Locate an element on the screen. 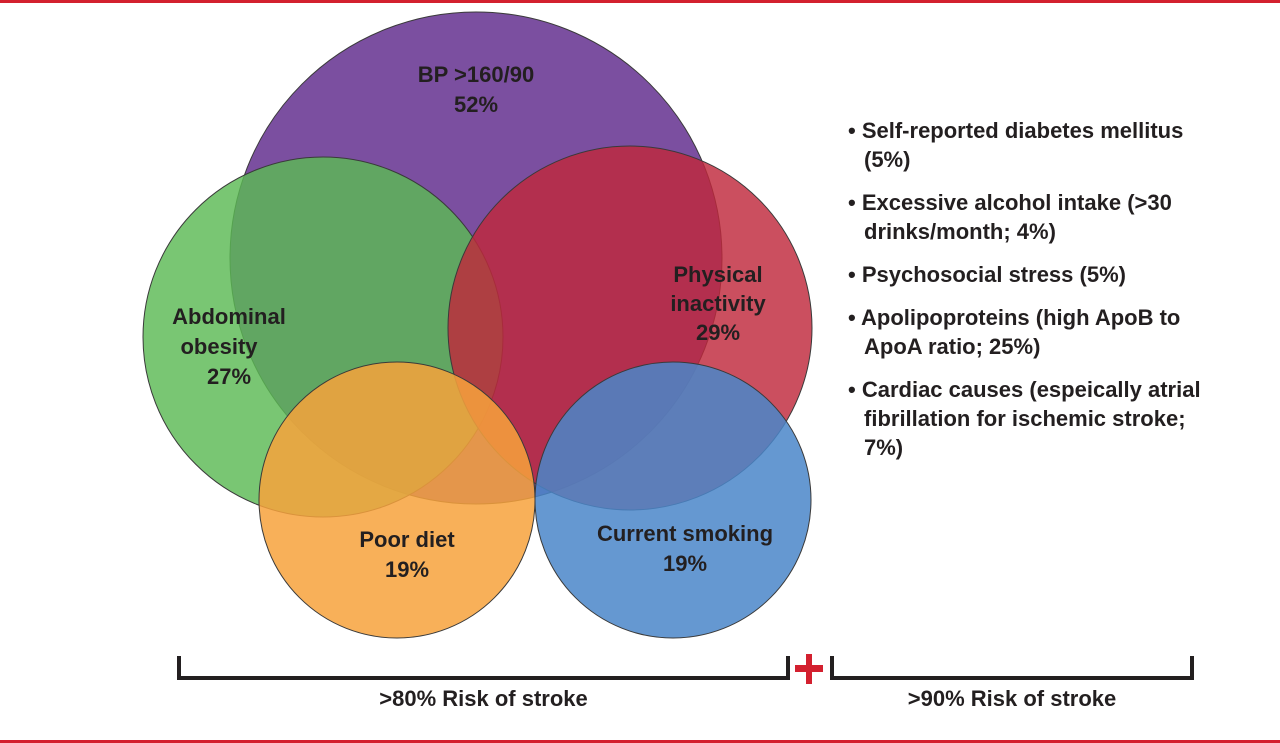  left-bracket is located at coordinates (483, 668).